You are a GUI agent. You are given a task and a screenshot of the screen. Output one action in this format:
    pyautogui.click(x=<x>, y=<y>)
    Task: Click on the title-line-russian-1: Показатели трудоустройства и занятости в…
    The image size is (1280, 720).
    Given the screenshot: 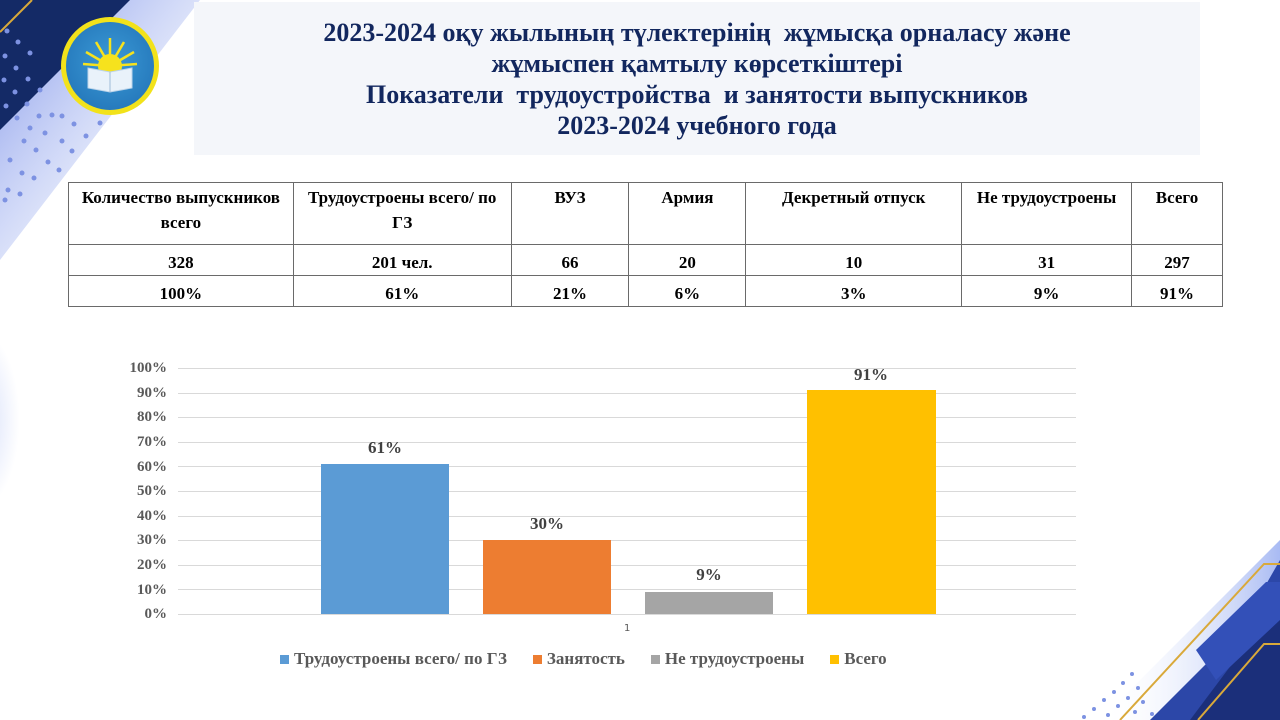 What is the action you would take?
    pyautogui.click(x=697, y=94)
    